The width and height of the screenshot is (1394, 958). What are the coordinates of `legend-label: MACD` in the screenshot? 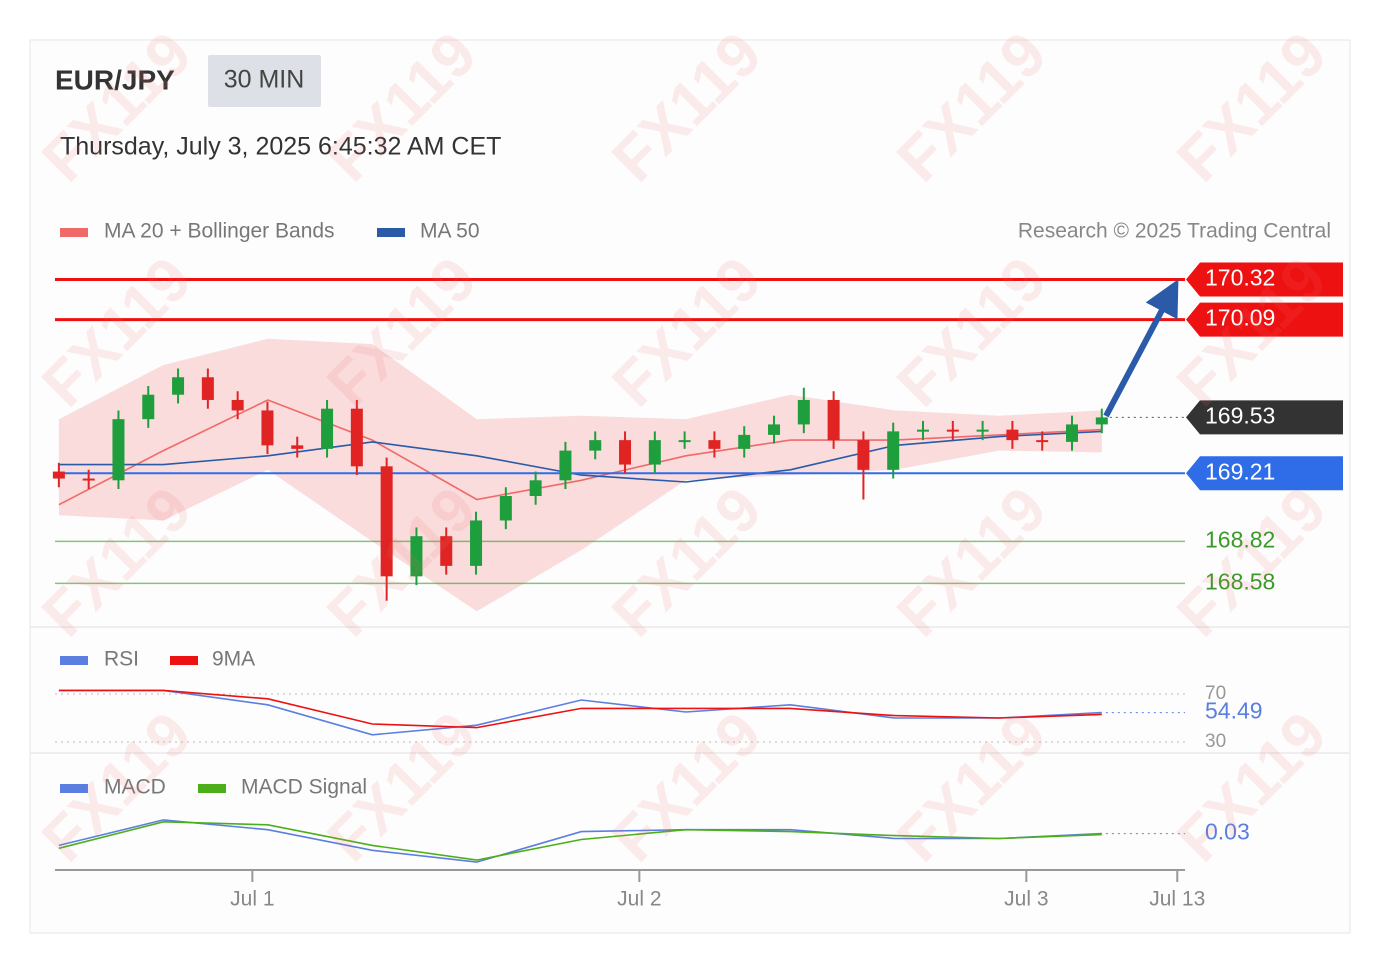 It's located at (135, 787).